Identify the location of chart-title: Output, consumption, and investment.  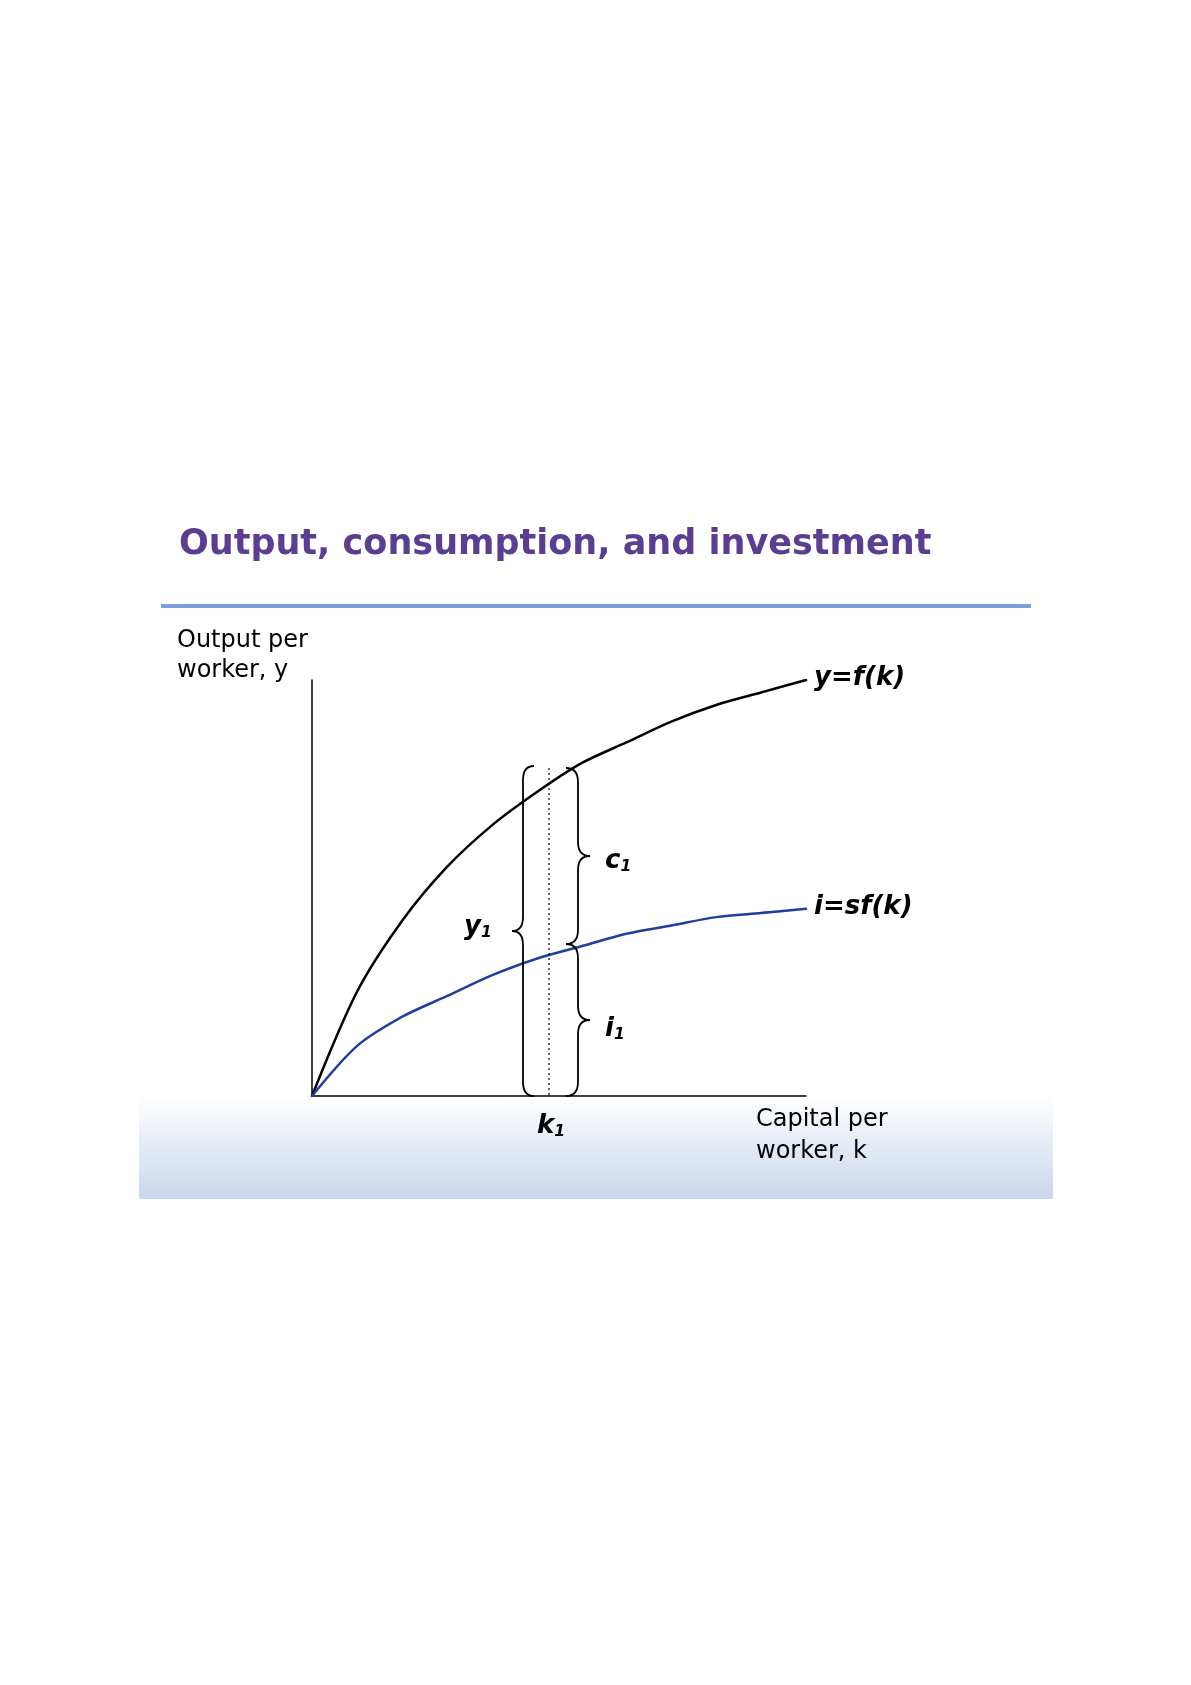
(555, 541).